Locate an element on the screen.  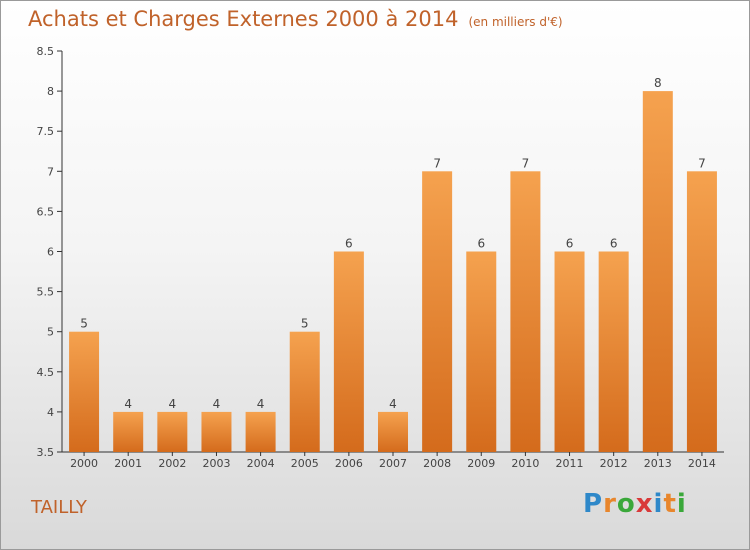
x-tick-label: 2005 is located at coordinates (305, 463).